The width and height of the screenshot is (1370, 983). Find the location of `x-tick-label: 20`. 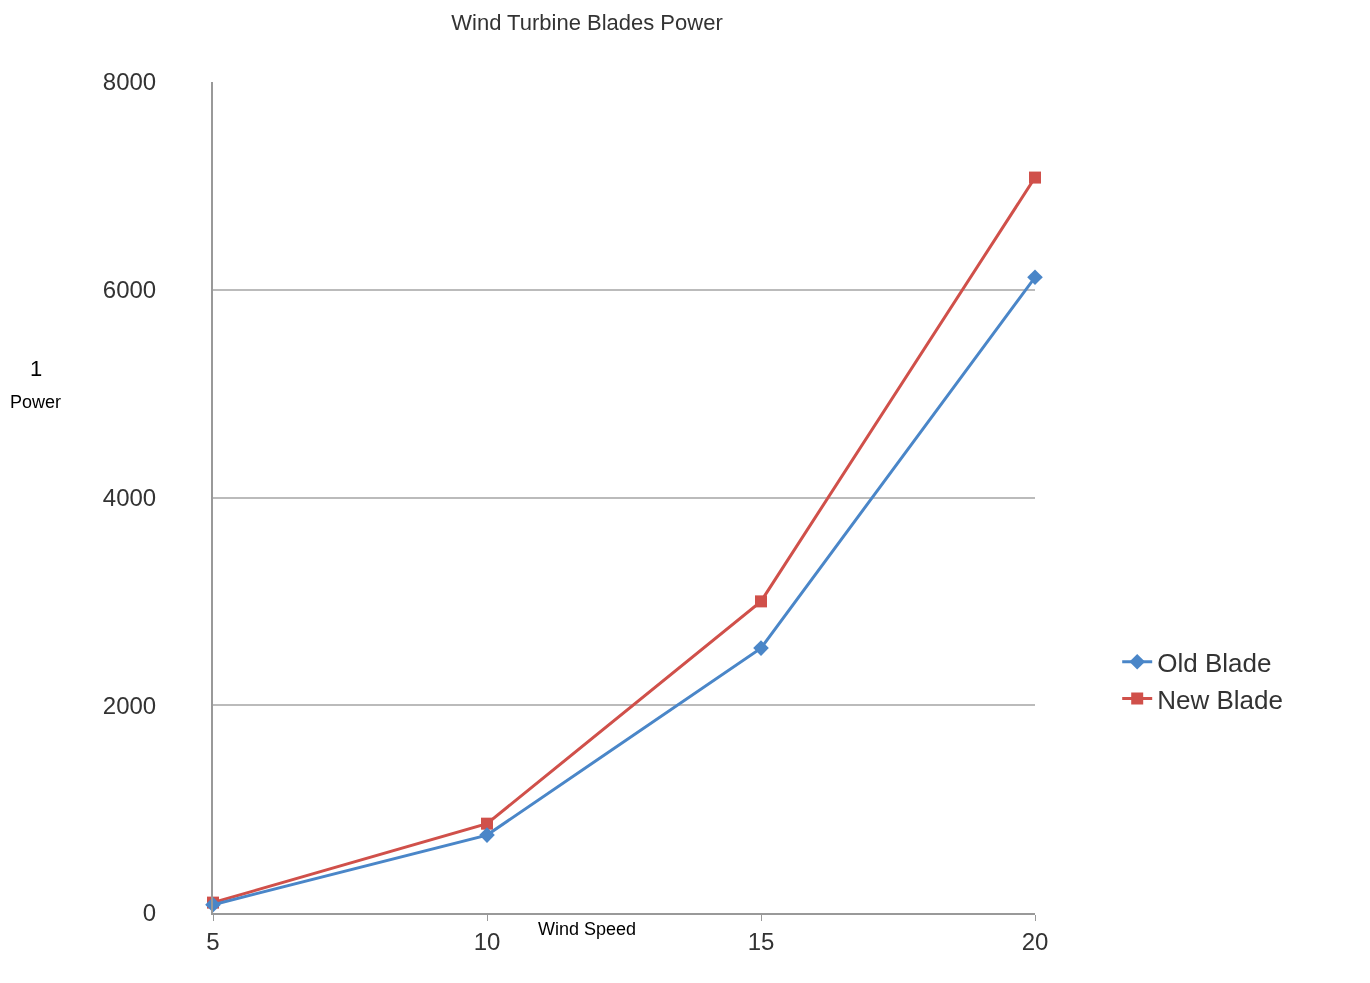

x-tick-label: 20 is located at coordinates (1035, 941).